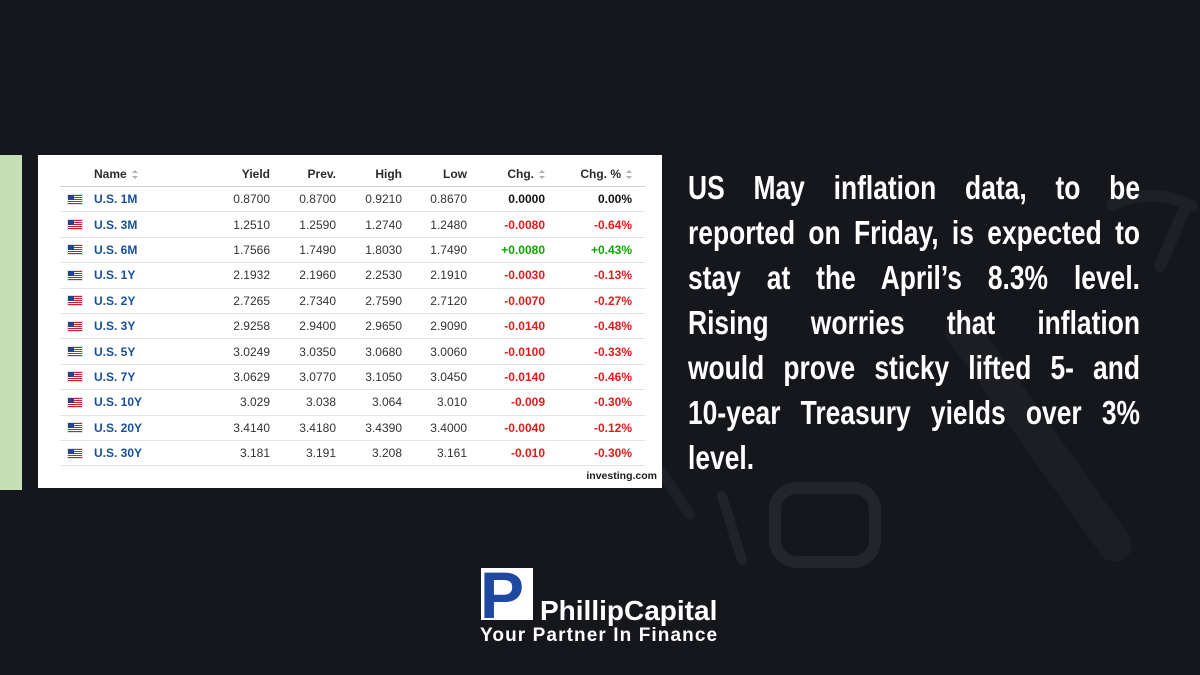 The height and width of the screenshot is (675, 1200). Describe the element at coordinates (448, 224) in the screenshot. I see `low-cell: 1.2480` at that location.